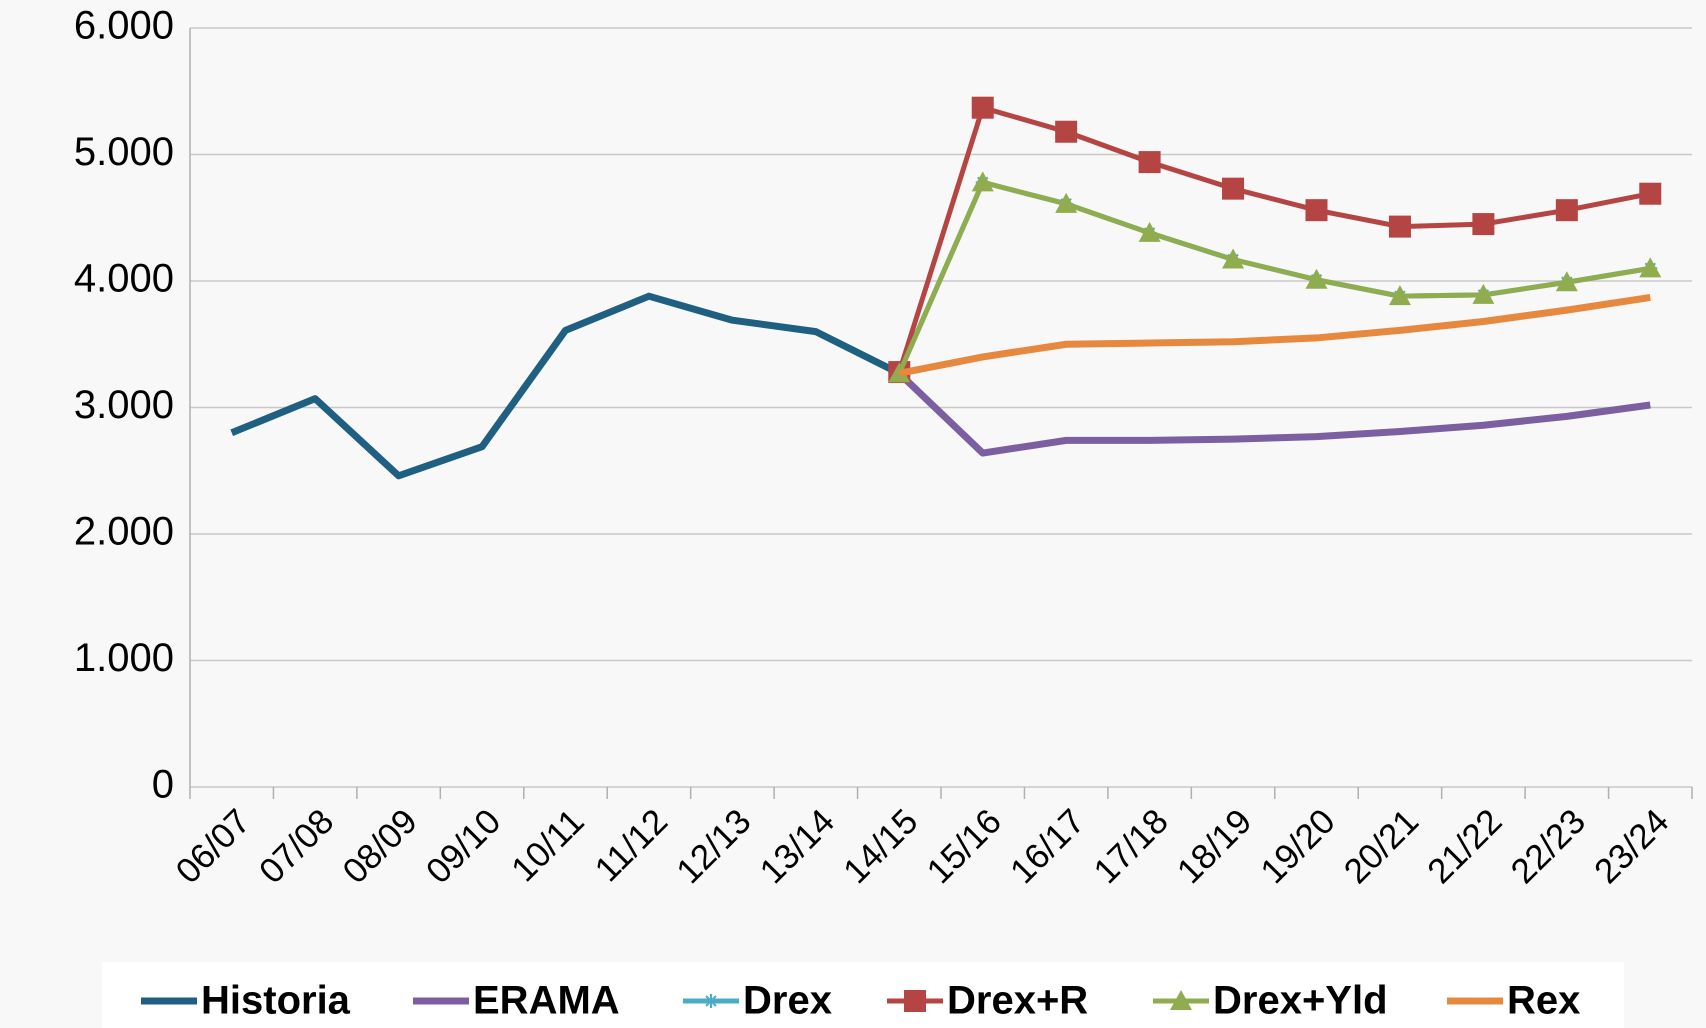 This screenshot has height=1028, width=1706. Describe the element at coordinates (124, 152) in the screenshot. I see `y-tick-label: 5.000` at that location.